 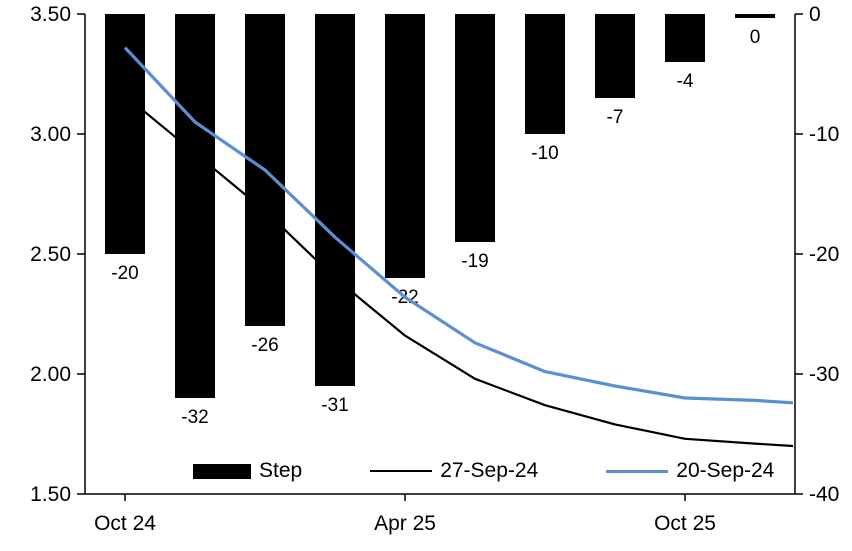 What do you see at coordinates (50, 134) in the screenshot?
I see `left-axis-tick-label: 3.00` at bounding box center [50, 134].